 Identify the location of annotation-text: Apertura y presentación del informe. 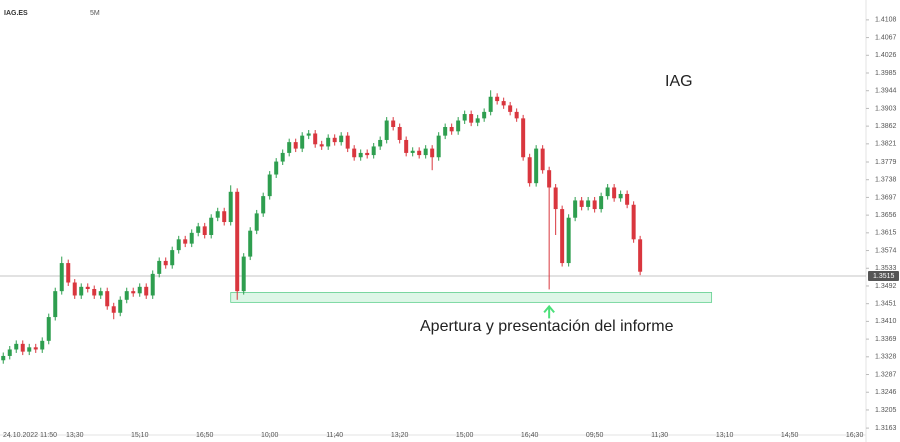
(547, 326).